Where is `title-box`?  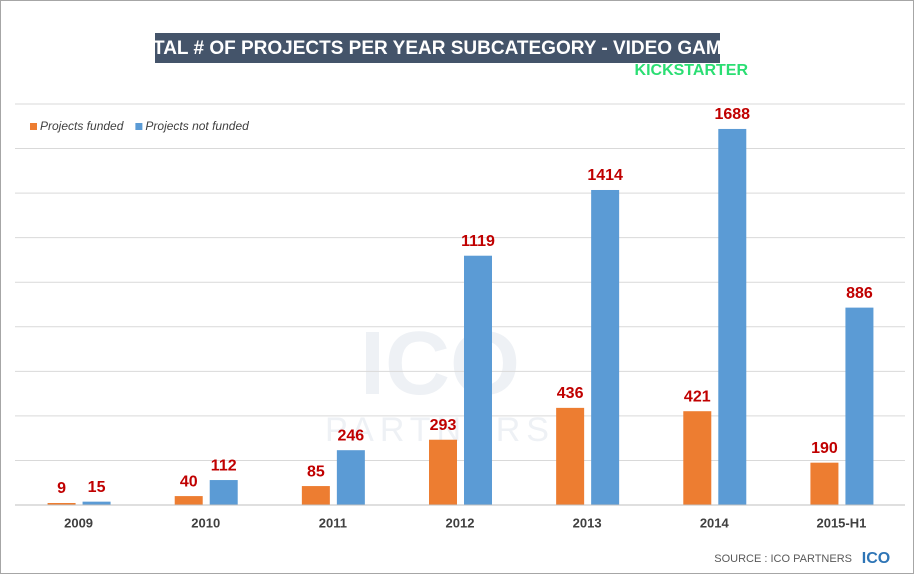 title-box is located at coordinates (437, 48).